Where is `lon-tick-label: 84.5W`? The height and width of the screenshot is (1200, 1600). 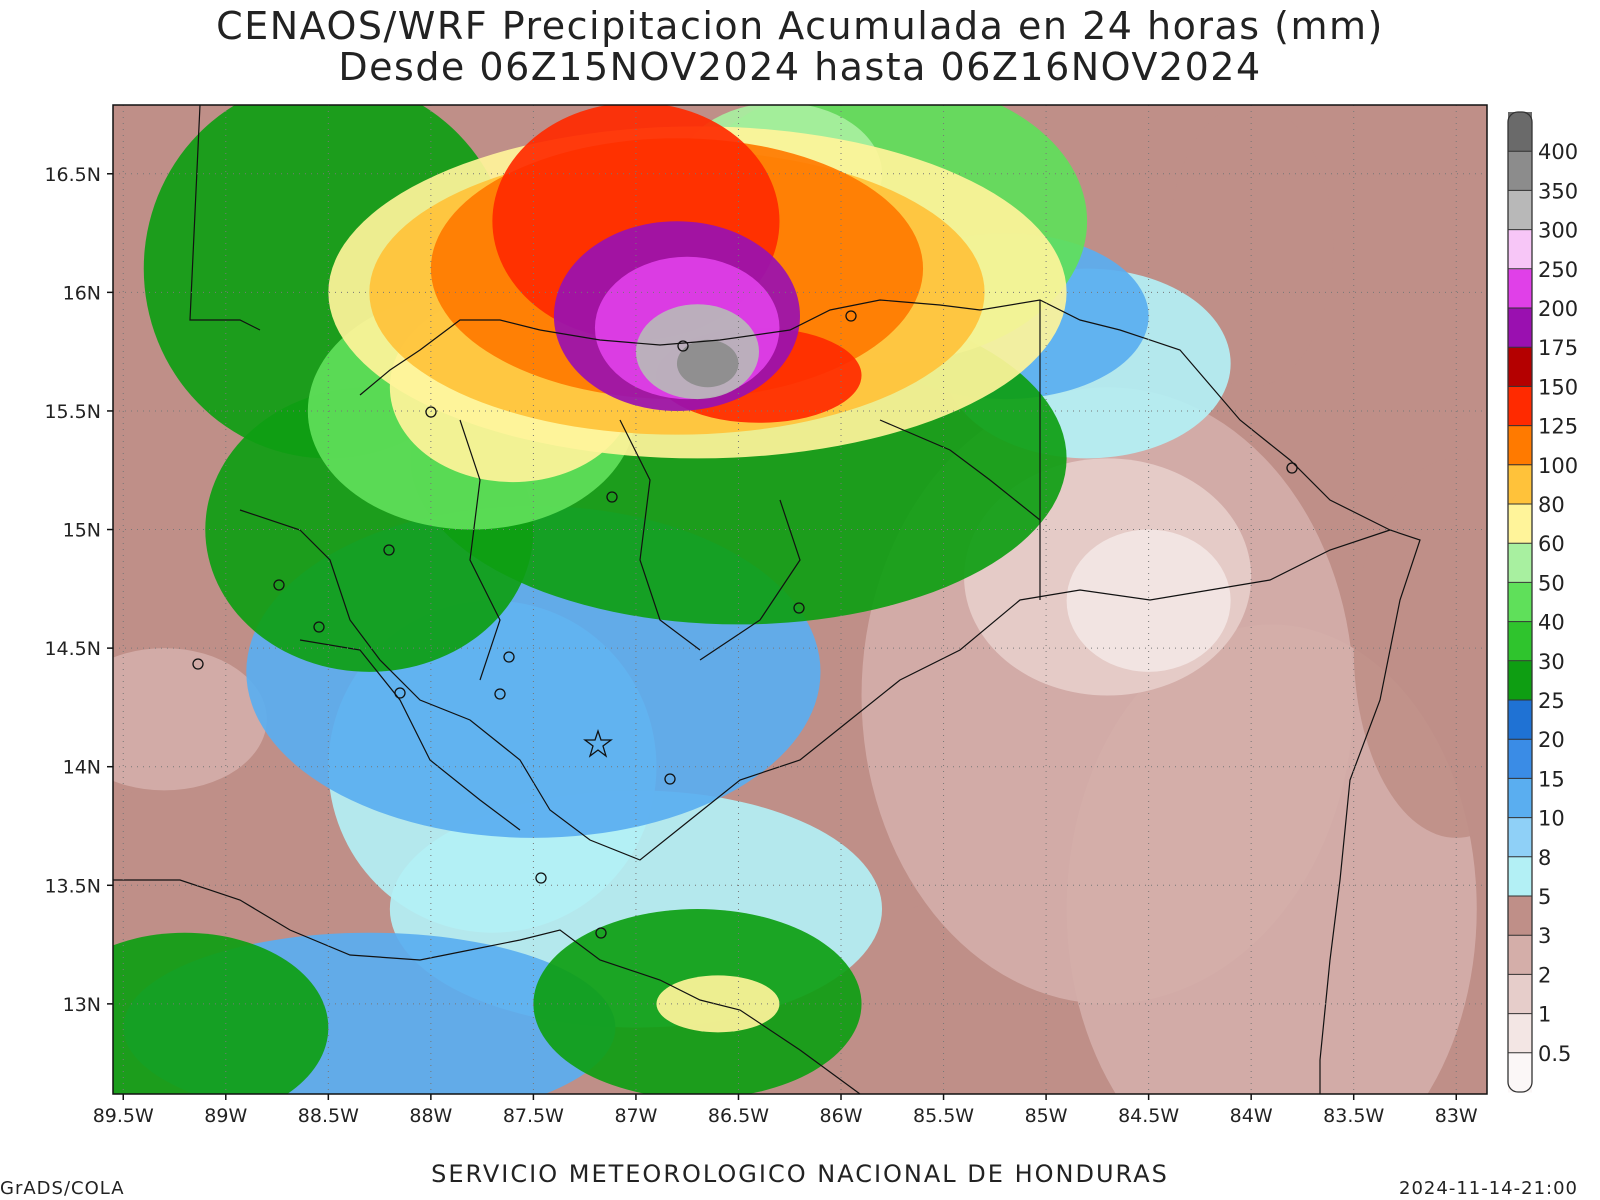
lon-tick-label: 84.5W is located at coordinates (1148, 1116).